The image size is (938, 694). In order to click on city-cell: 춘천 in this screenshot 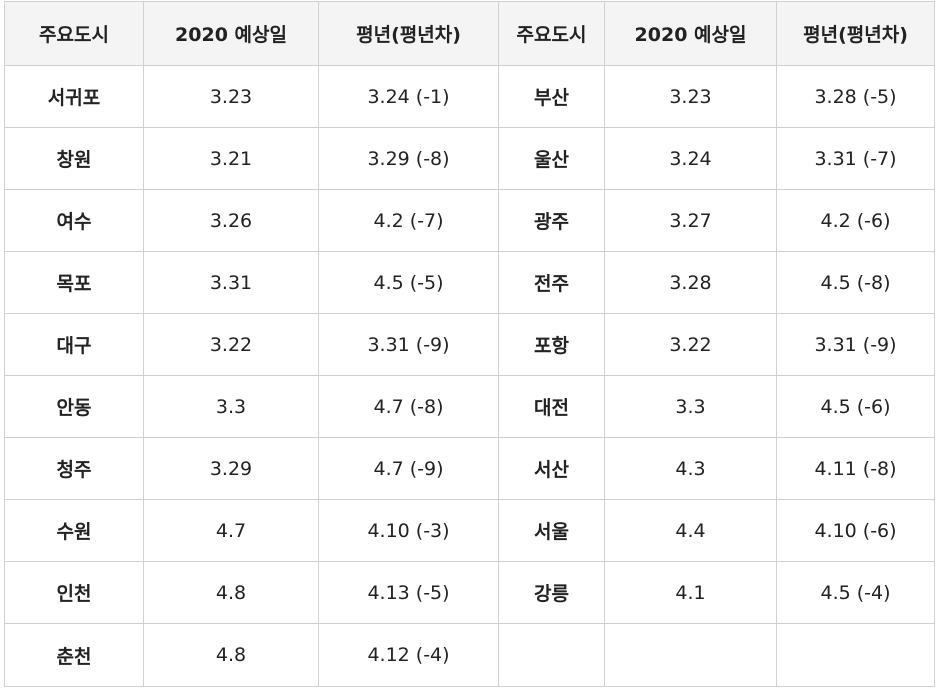, I will do `click(74, 655)`.